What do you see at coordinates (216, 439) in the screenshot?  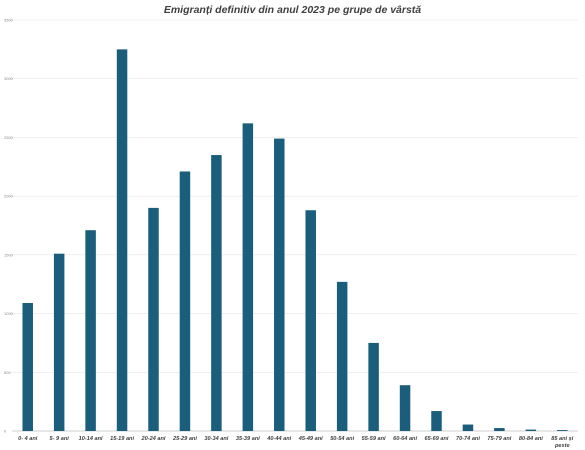 I see `x-tick-label: 30-34 ani` at bounding box center [216, 439].